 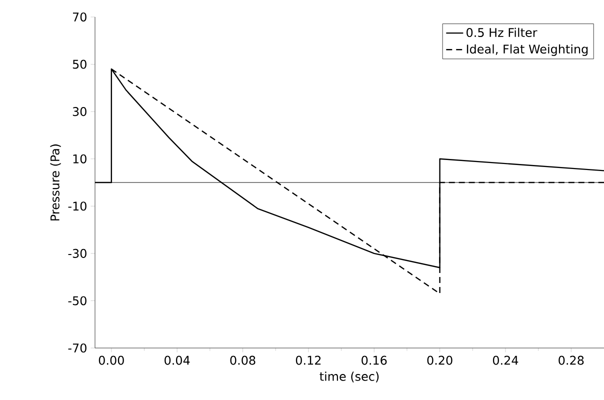 I want to click on x-tick-label: 0.24, so click(x=505, y=360).